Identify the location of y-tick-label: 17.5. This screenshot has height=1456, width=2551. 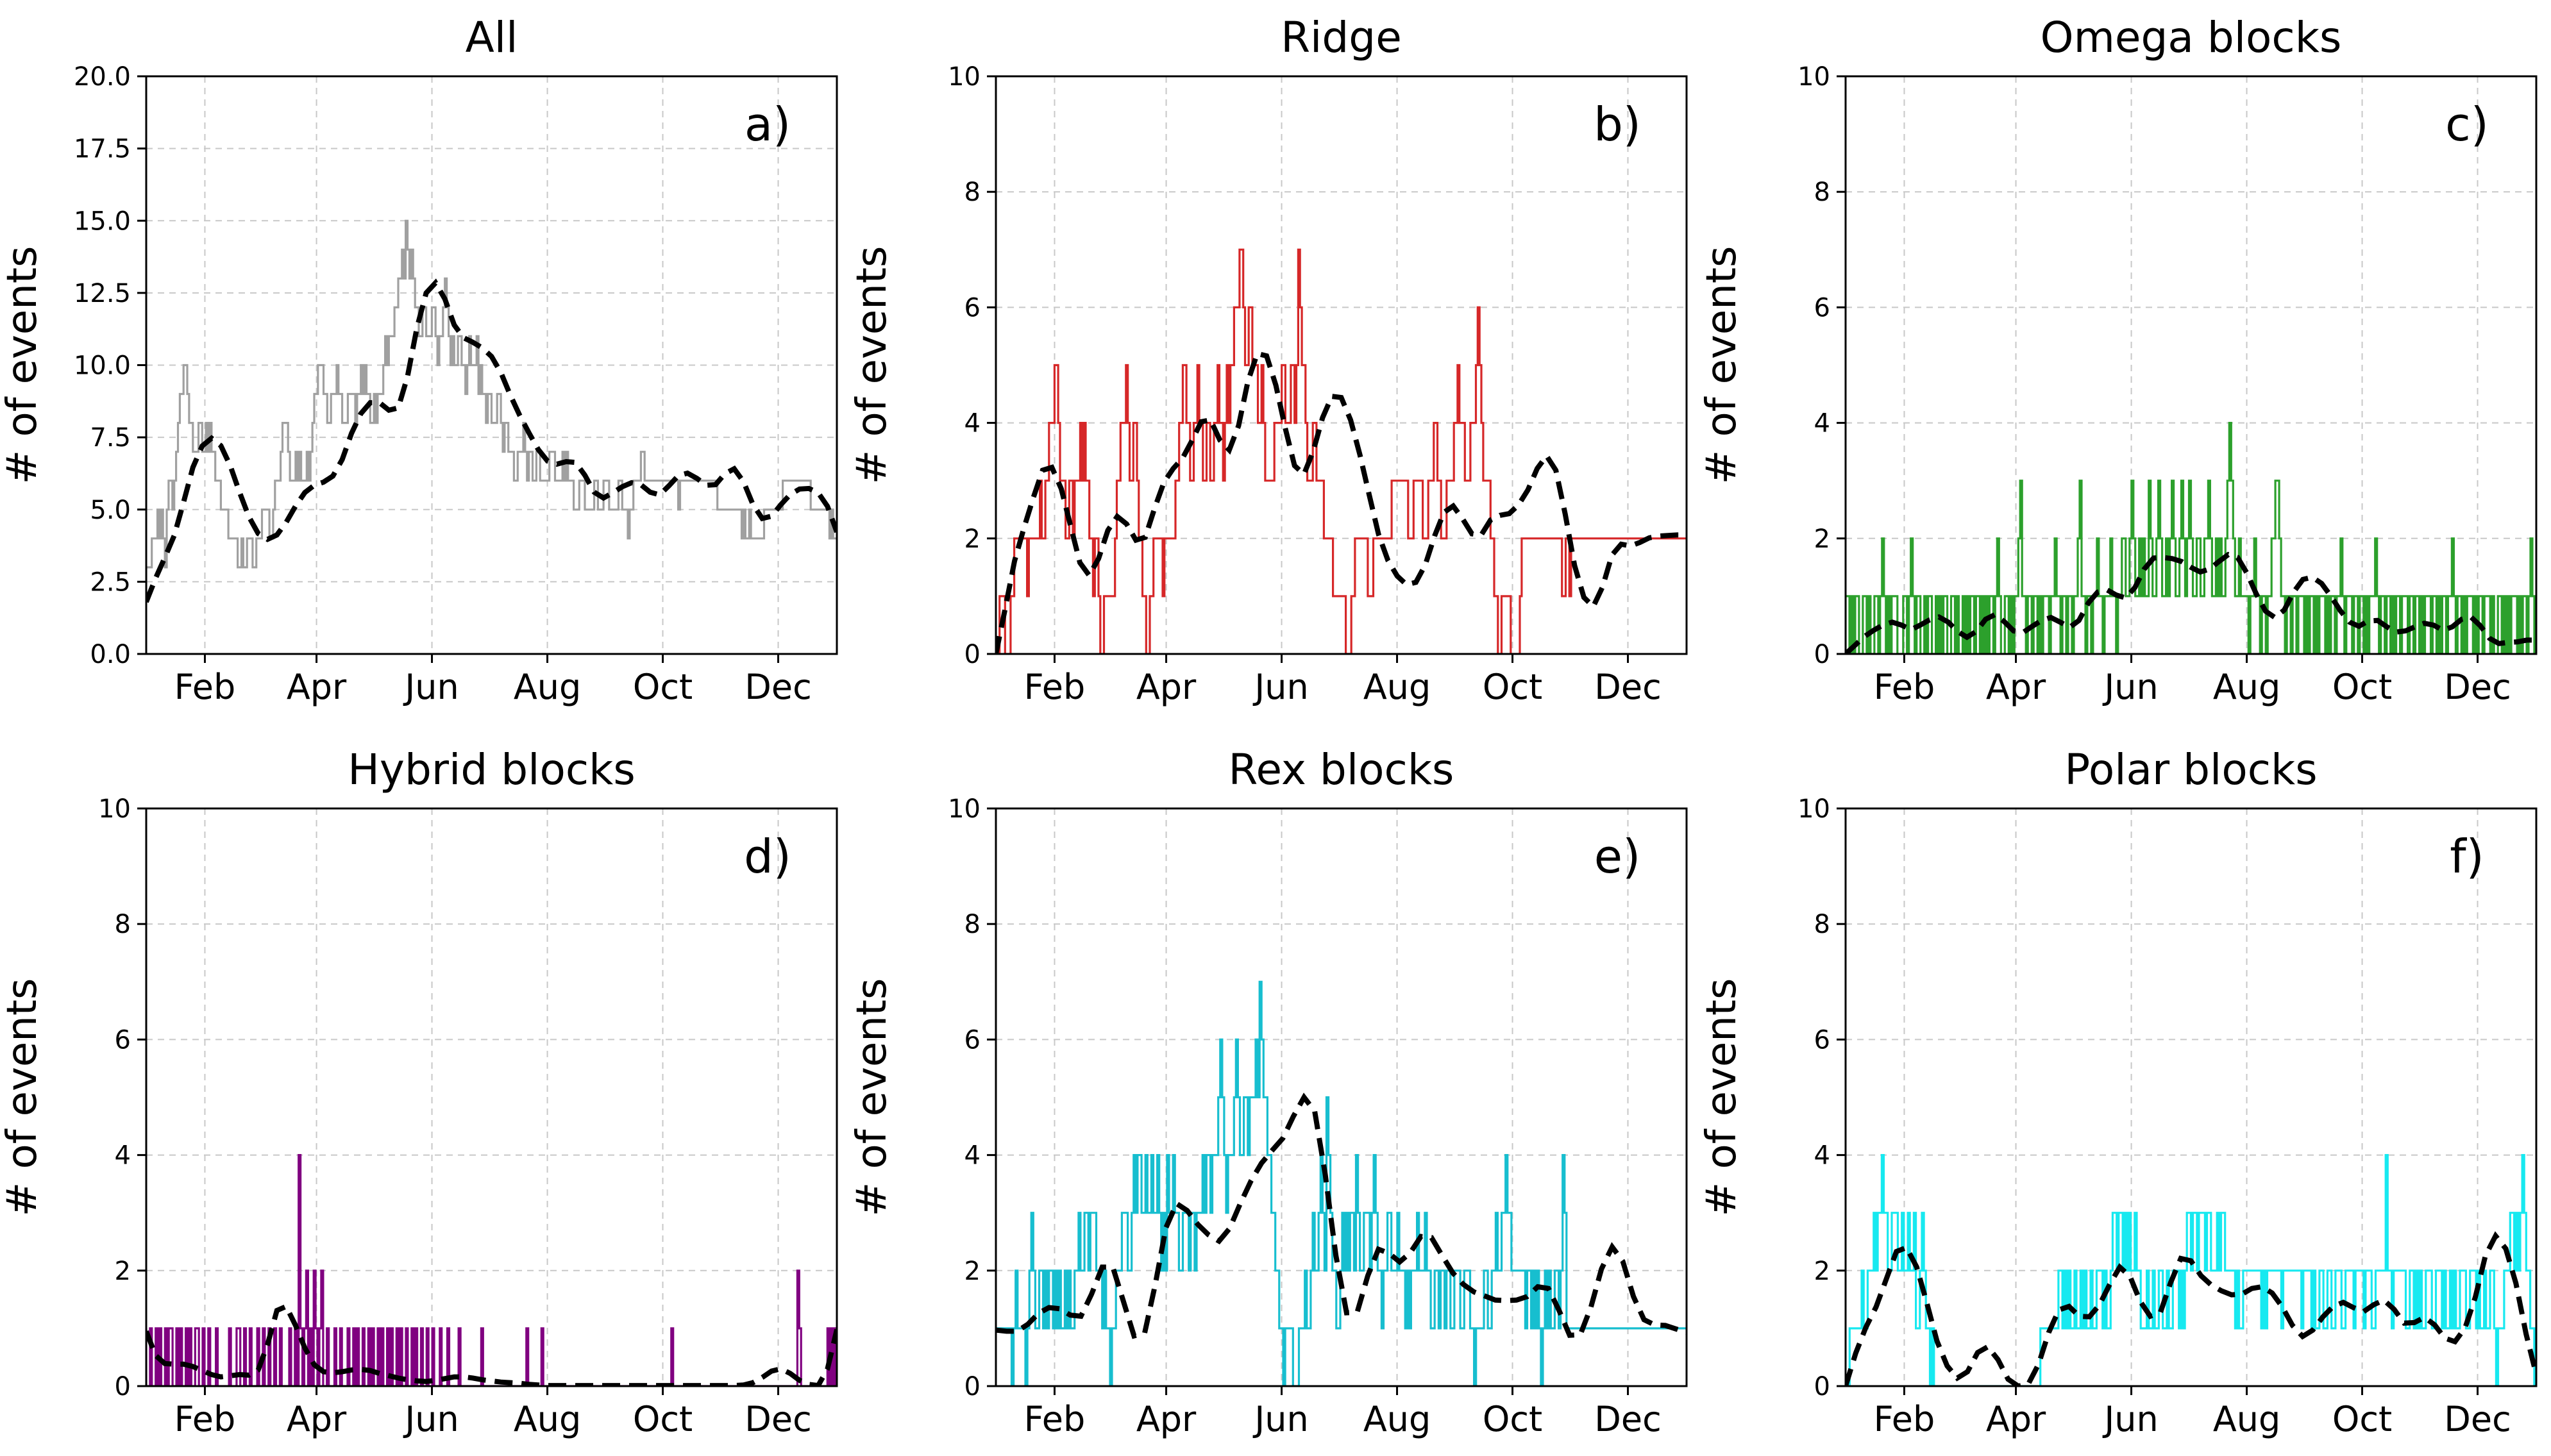
(102, 149).